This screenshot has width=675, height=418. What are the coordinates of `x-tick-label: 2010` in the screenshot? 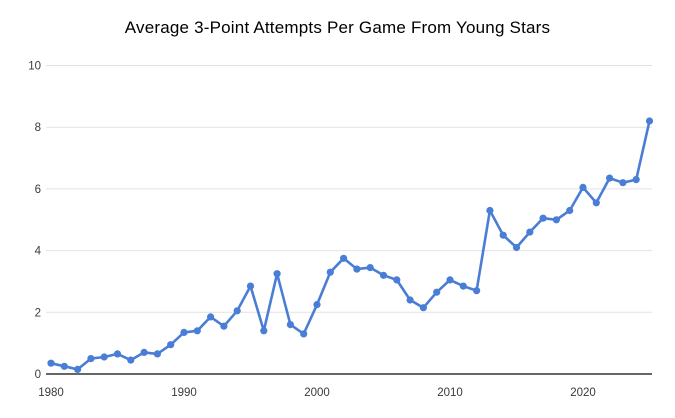 It's located at (450, 393).